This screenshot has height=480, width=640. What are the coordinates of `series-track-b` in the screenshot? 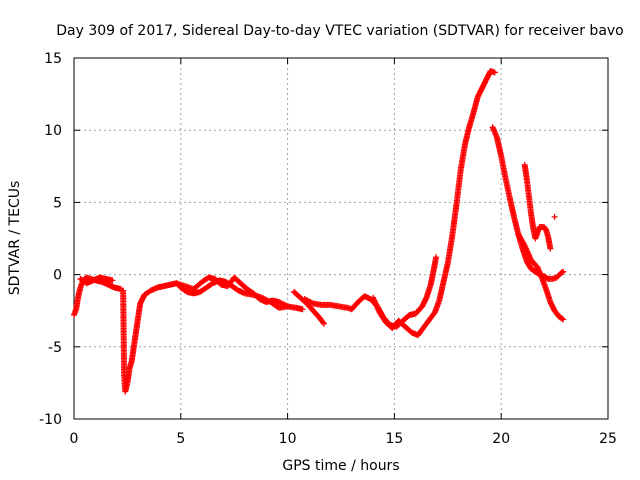 It's located at (96, 280).